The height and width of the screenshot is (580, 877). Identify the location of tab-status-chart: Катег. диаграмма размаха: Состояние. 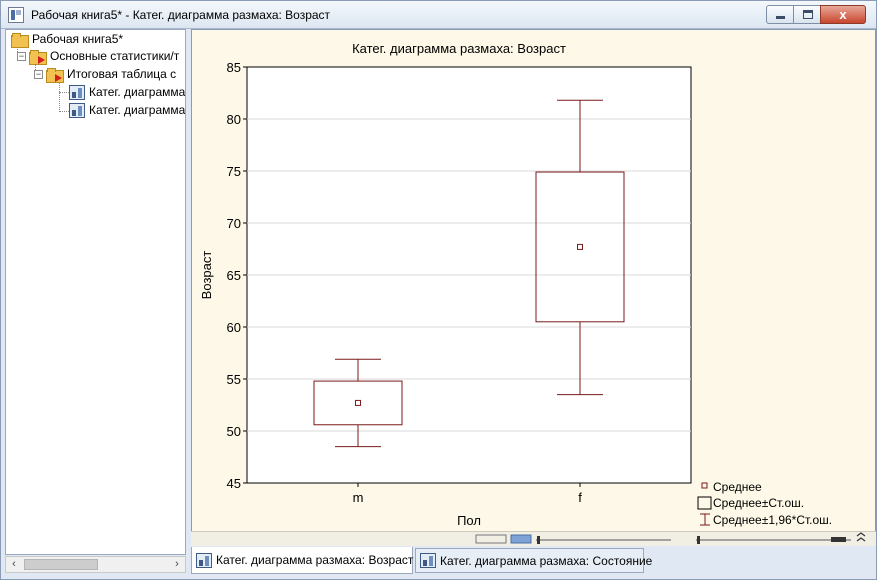
(533, 560).